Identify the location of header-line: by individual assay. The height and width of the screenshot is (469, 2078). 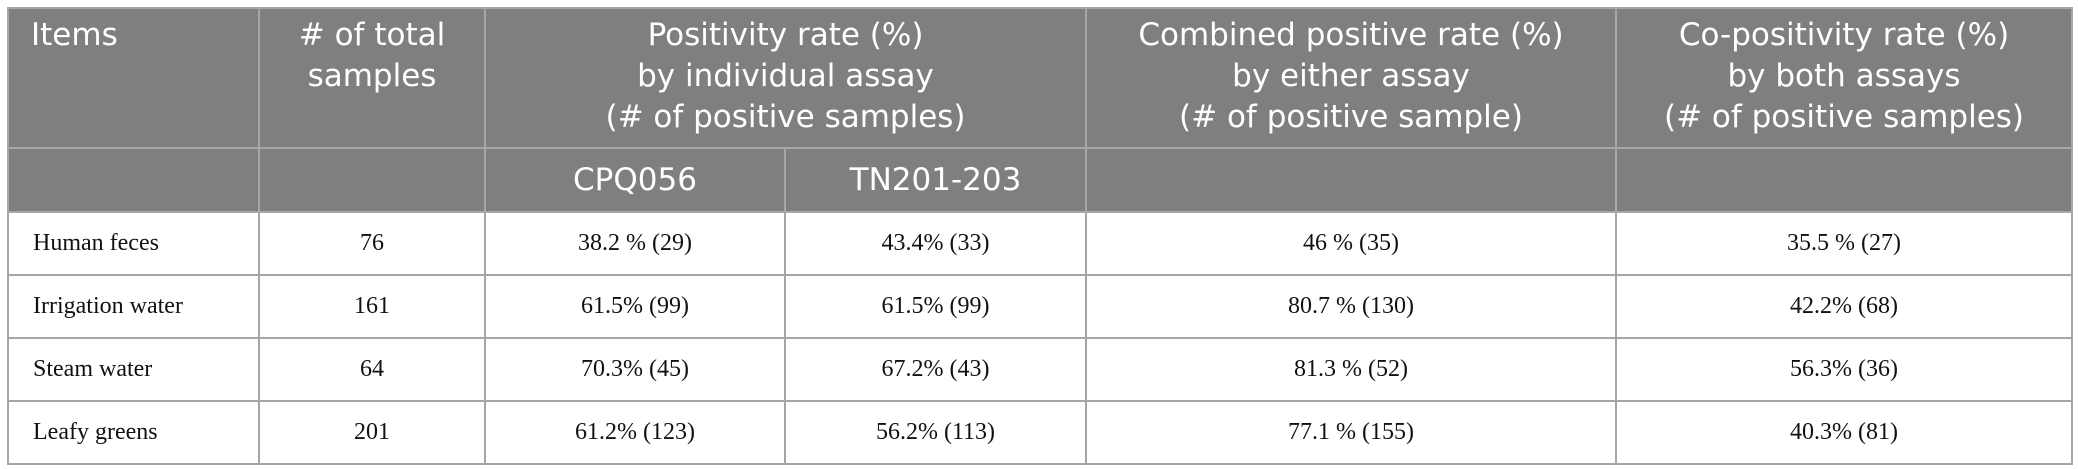
(785, 76).